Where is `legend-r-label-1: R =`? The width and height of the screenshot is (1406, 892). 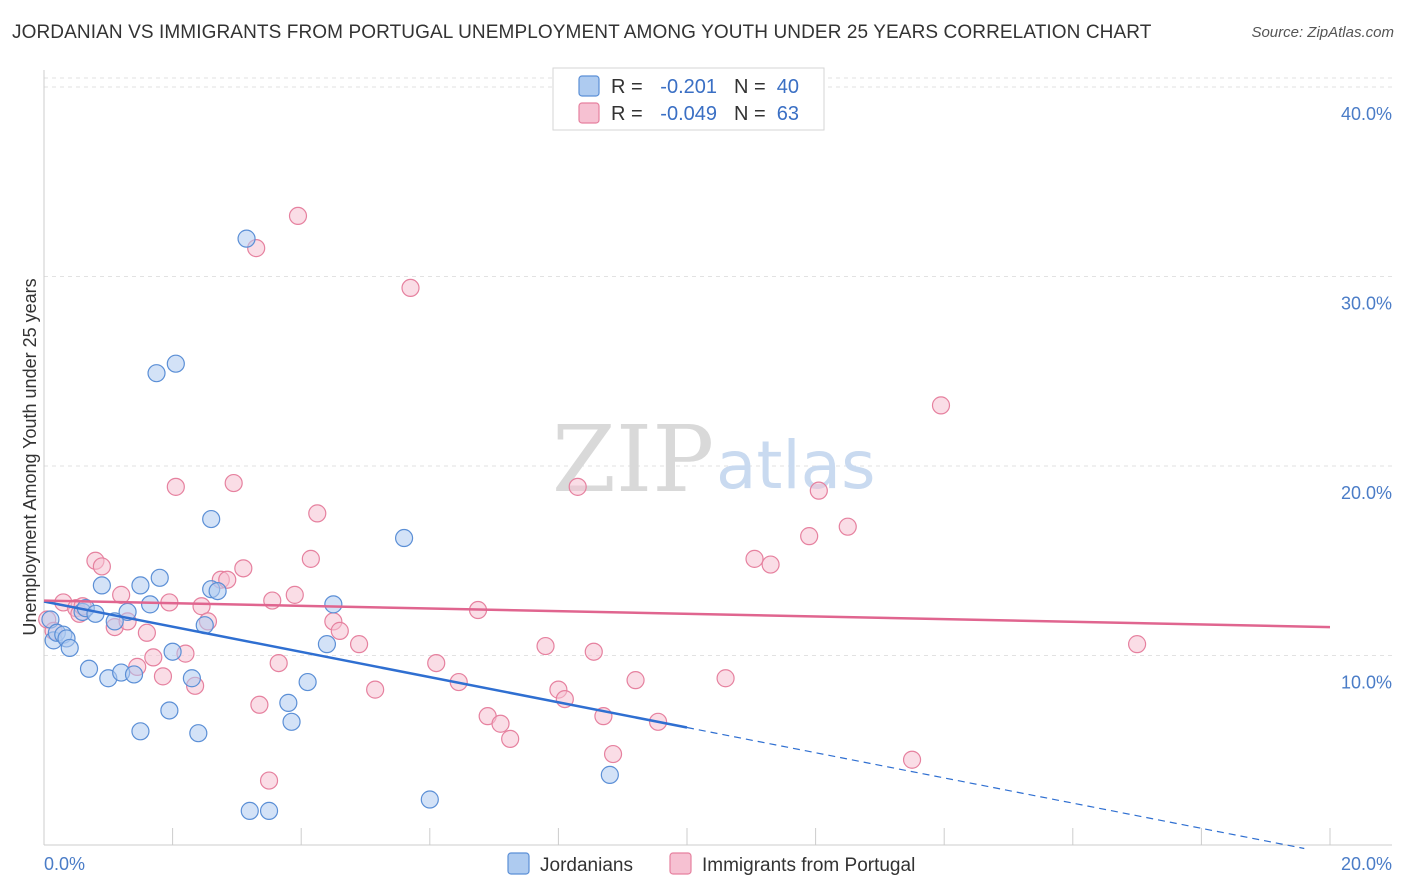
legend-r-label-1: R = is located at coordinates (627, 87).